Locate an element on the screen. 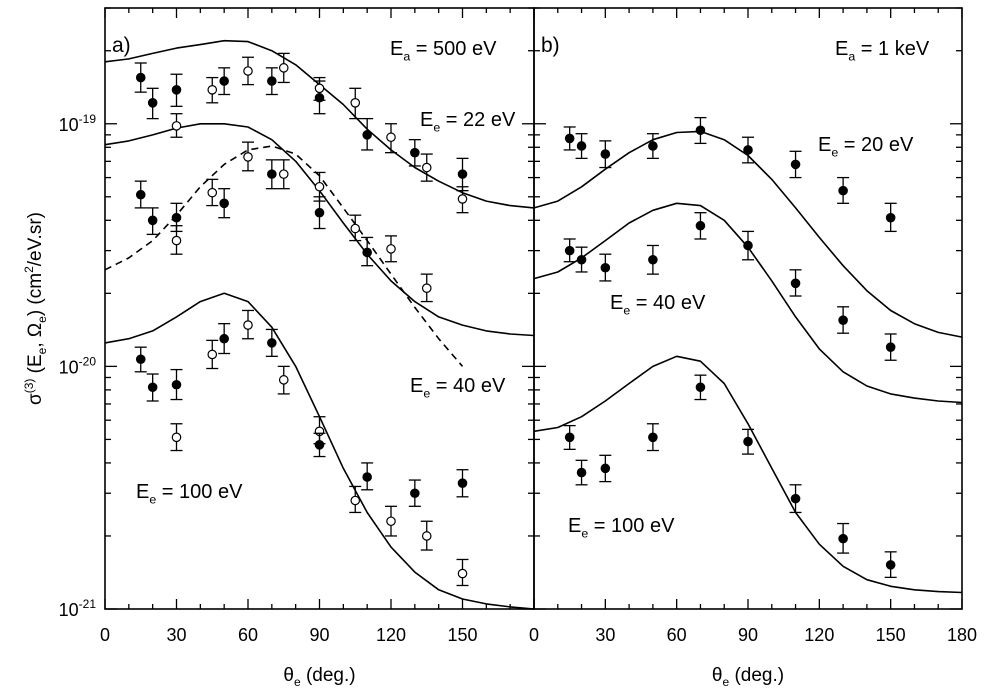 The image size is (985, 693). ejected-energy-label: Ee = 20 eV is located at coordinates (866, 147).